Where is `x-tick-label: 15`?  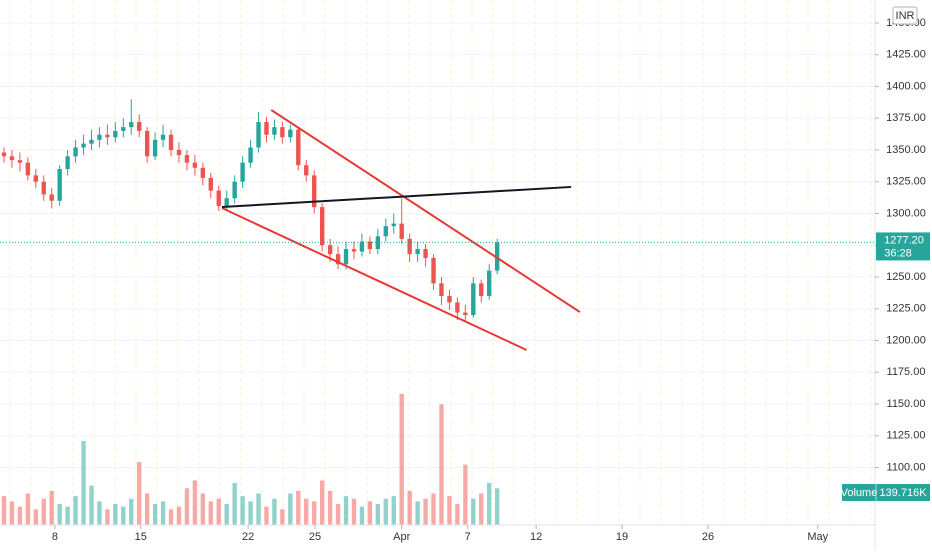
x-tick-label: 15 is located at coordinates (141, 537).